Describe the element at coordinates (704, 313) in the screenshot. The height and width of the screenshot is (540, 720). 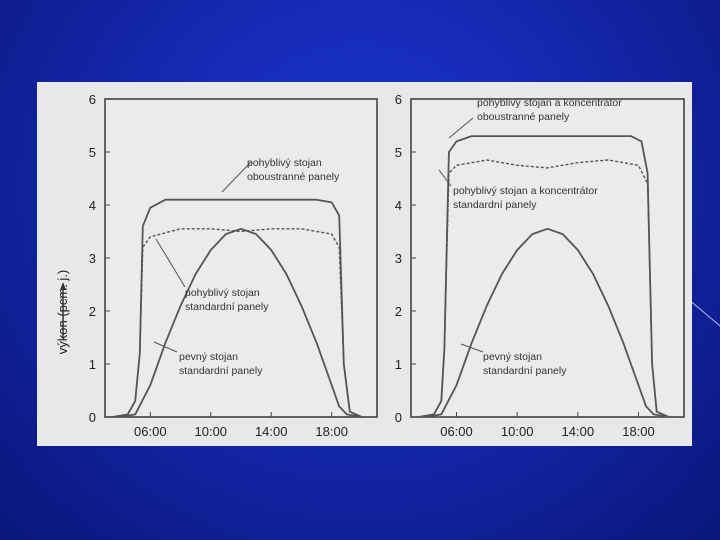
I see `decorative-line` at that location.